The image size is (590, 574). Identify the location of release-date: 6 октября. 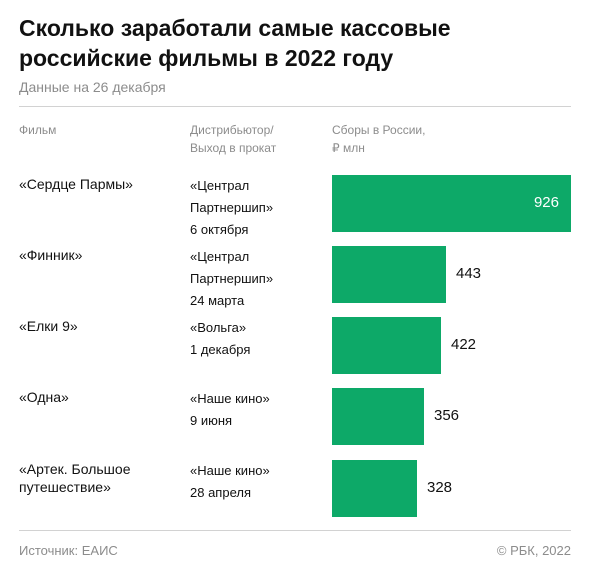
(219, 229).